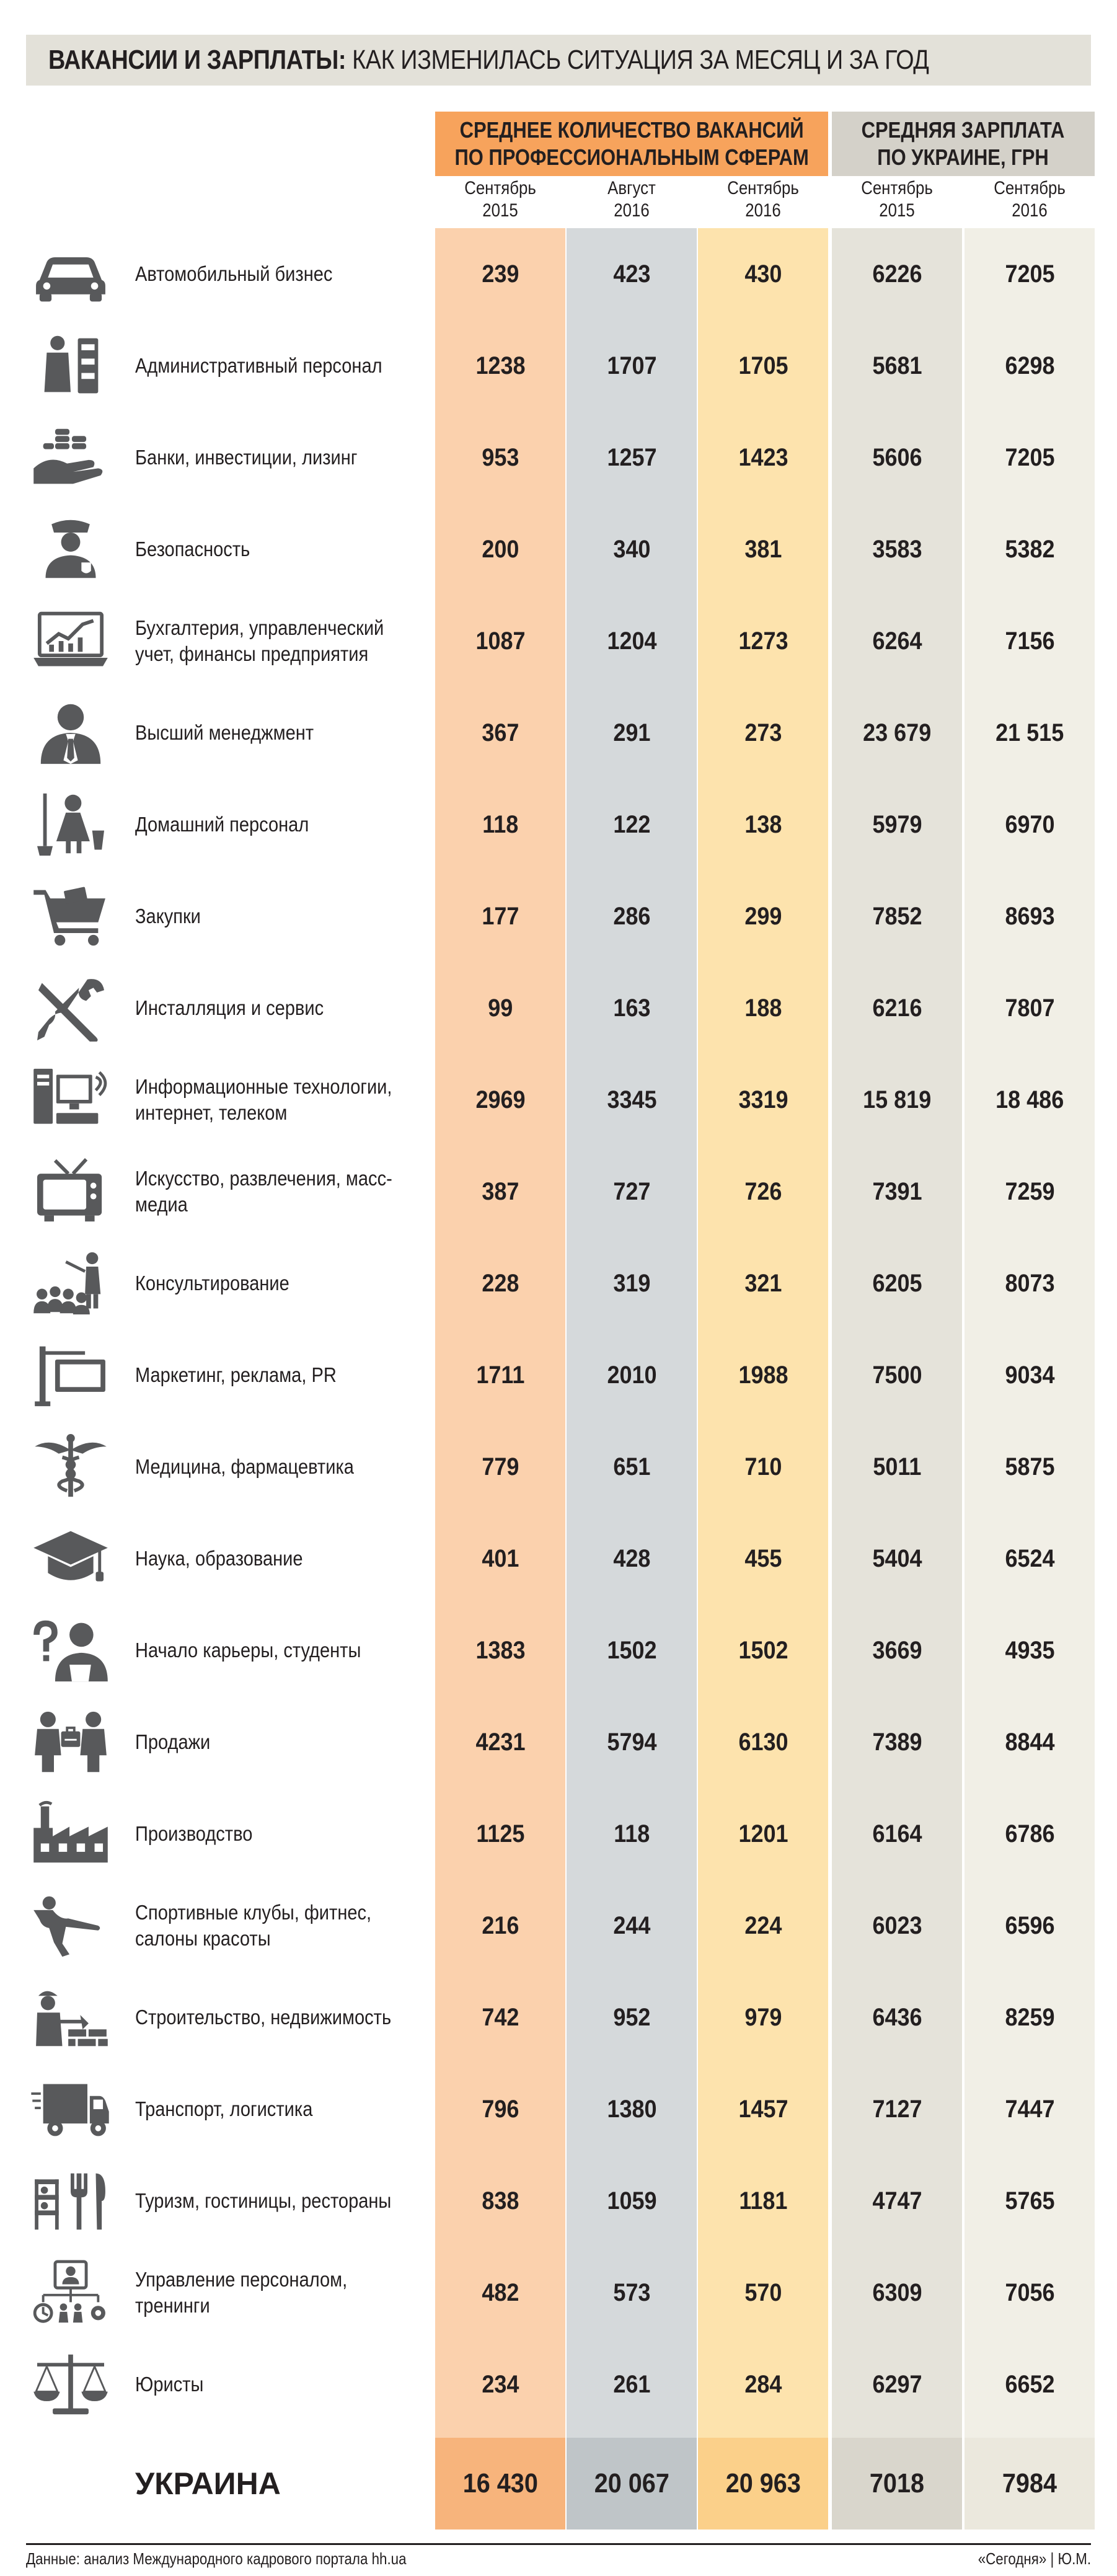 Image resolution: width=1117 pixels, height=2576 pixels. Describe the element at coordinates (169, 2384) in the screenshot. I see `row-label-text: Юристы` at that location.